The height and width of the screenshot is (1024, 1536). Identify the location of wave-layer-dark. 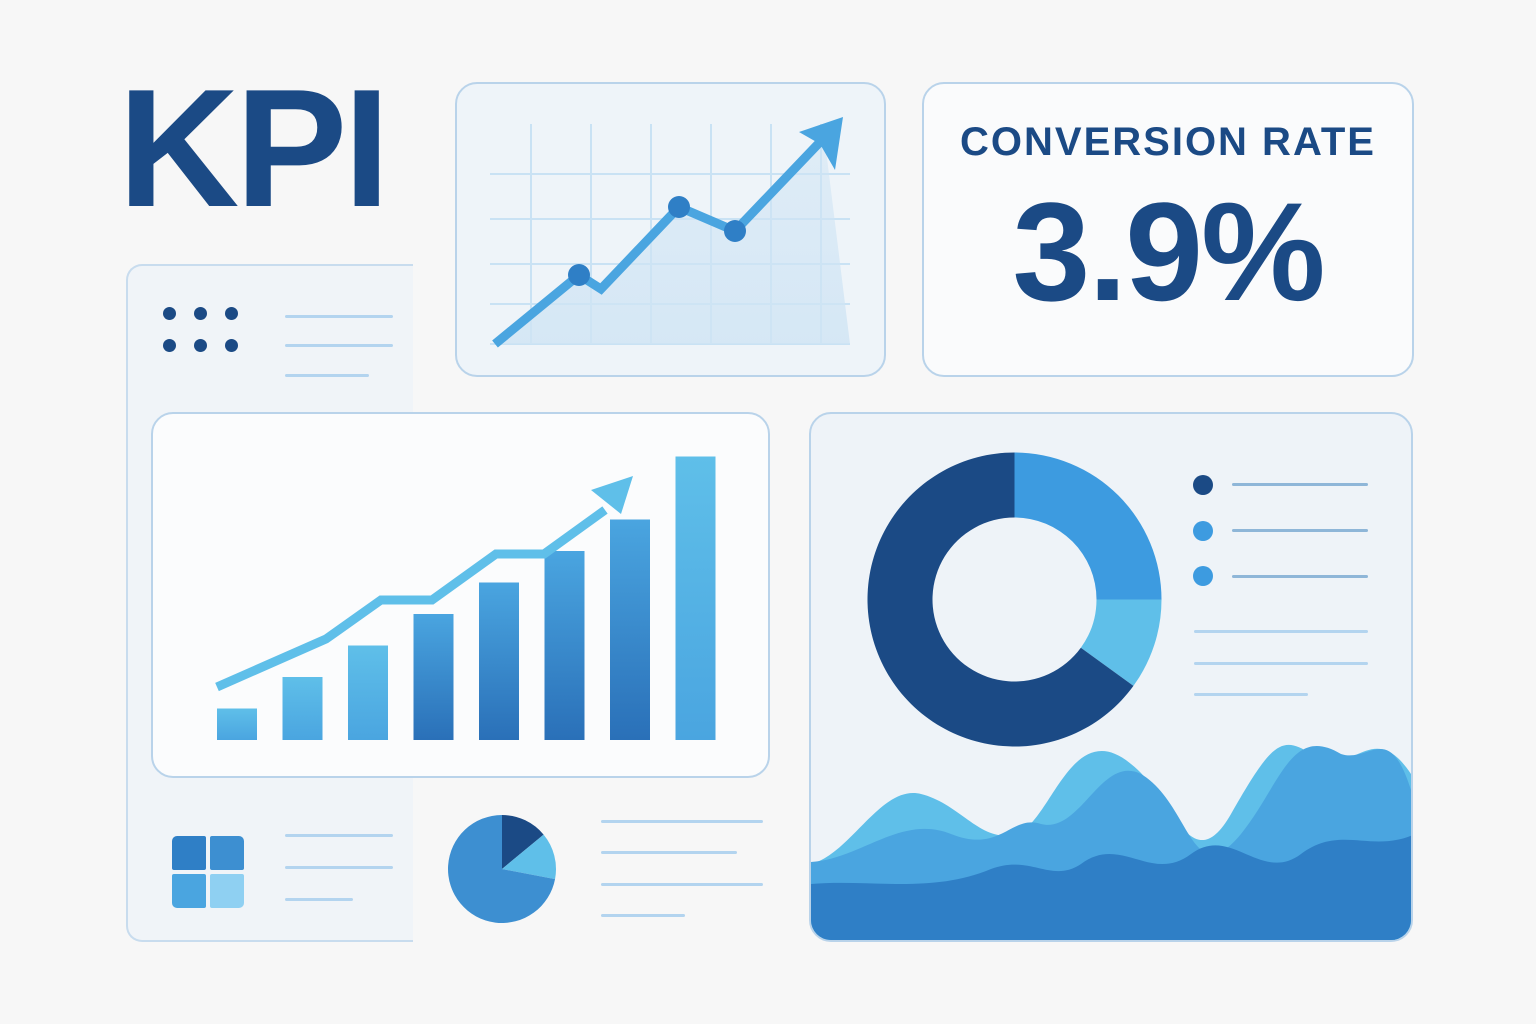
(1111, 887).